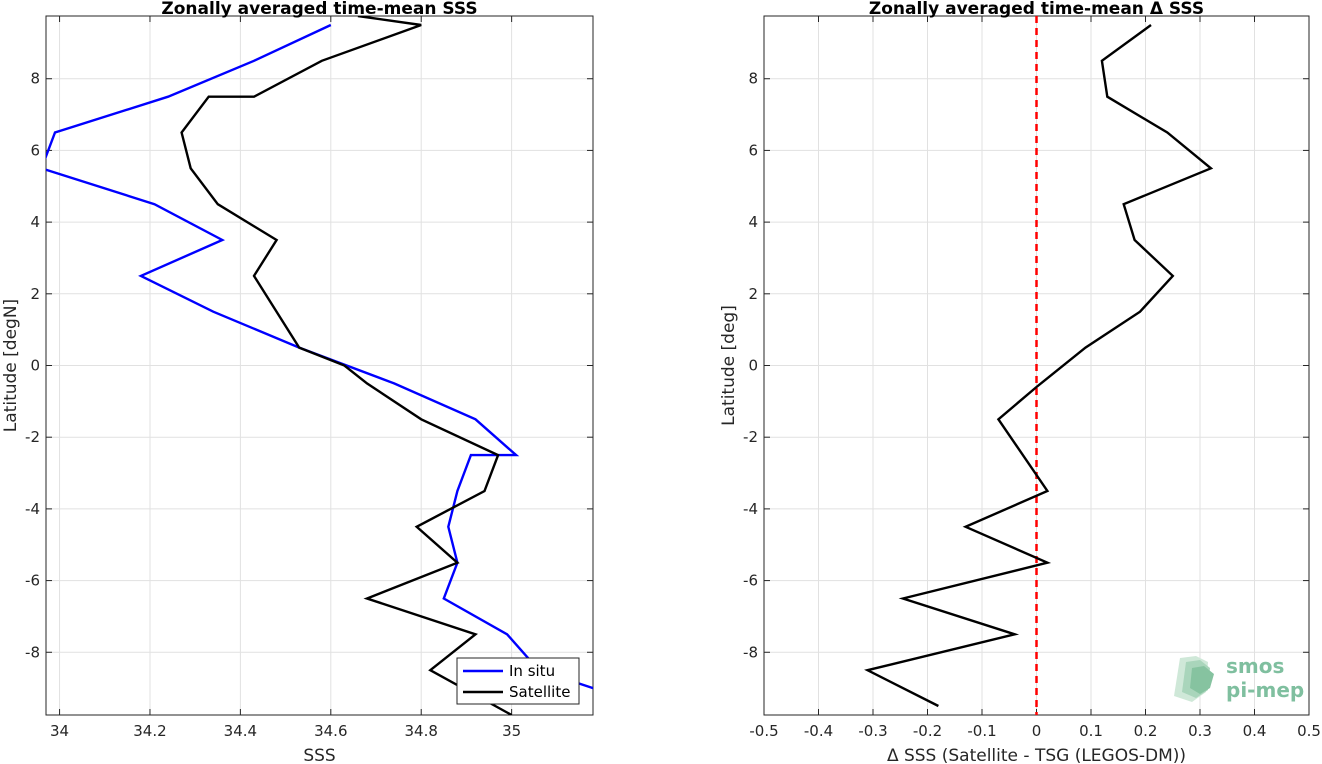 The height and width of the screenshot is (764, 1322). I want to click on right-ytick-label: -2, so click(750, 437).